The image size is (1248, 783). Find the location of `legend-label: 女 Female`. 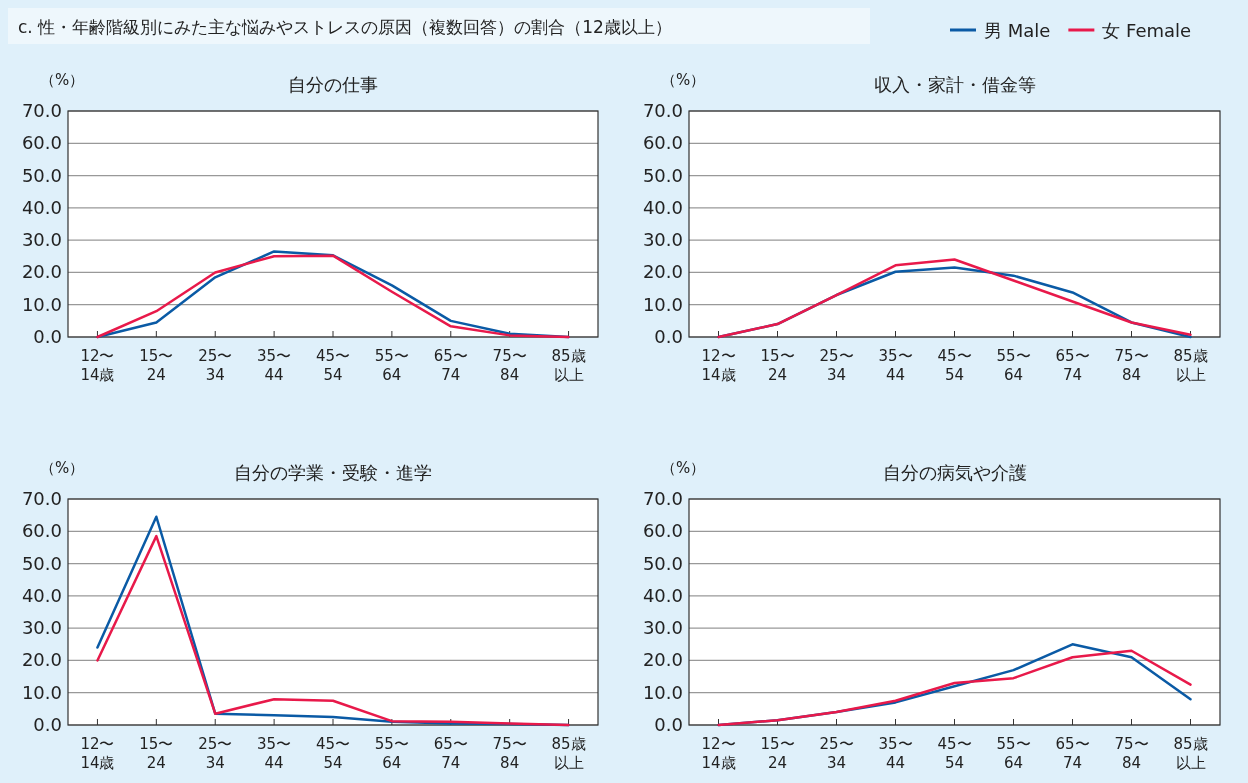

legend-label: 女 Female is located at coordinates (1147, 30).